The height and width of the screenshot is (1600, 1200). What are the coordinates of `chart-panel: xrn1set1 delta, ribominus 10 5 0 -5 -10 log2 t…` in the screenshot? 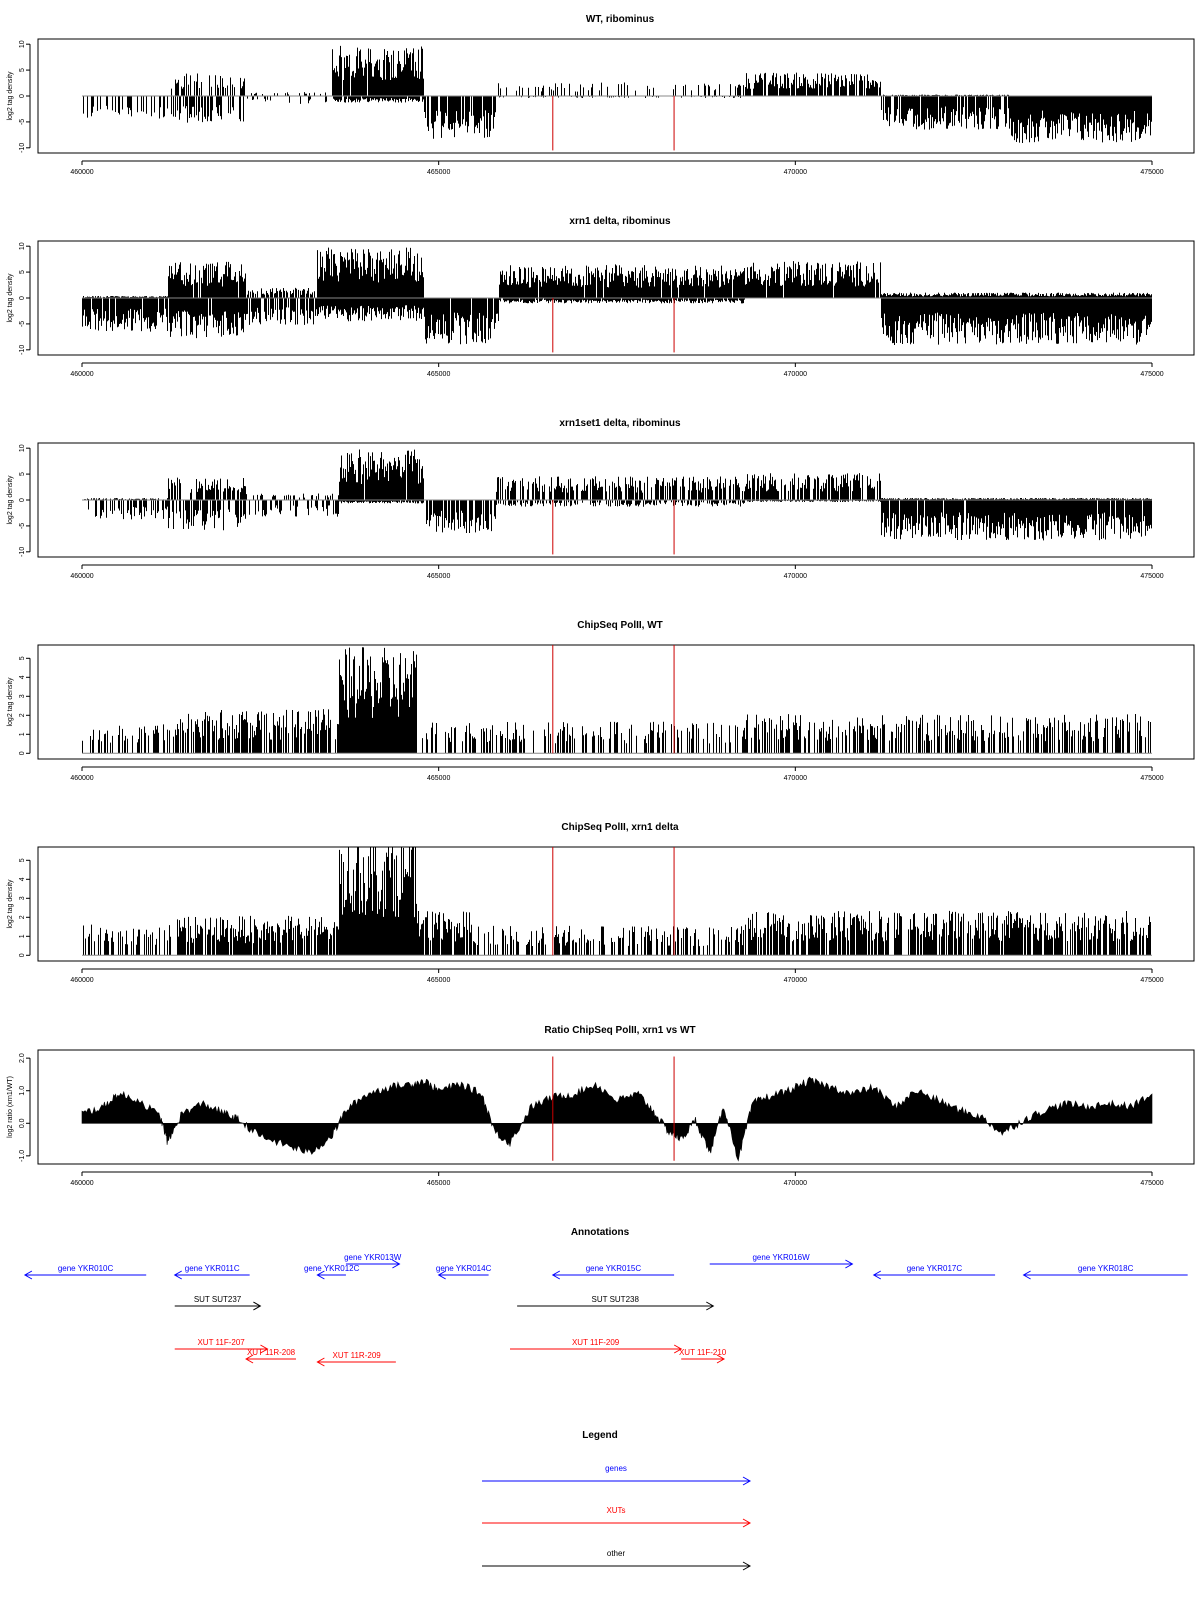 It's located at (601, 499).